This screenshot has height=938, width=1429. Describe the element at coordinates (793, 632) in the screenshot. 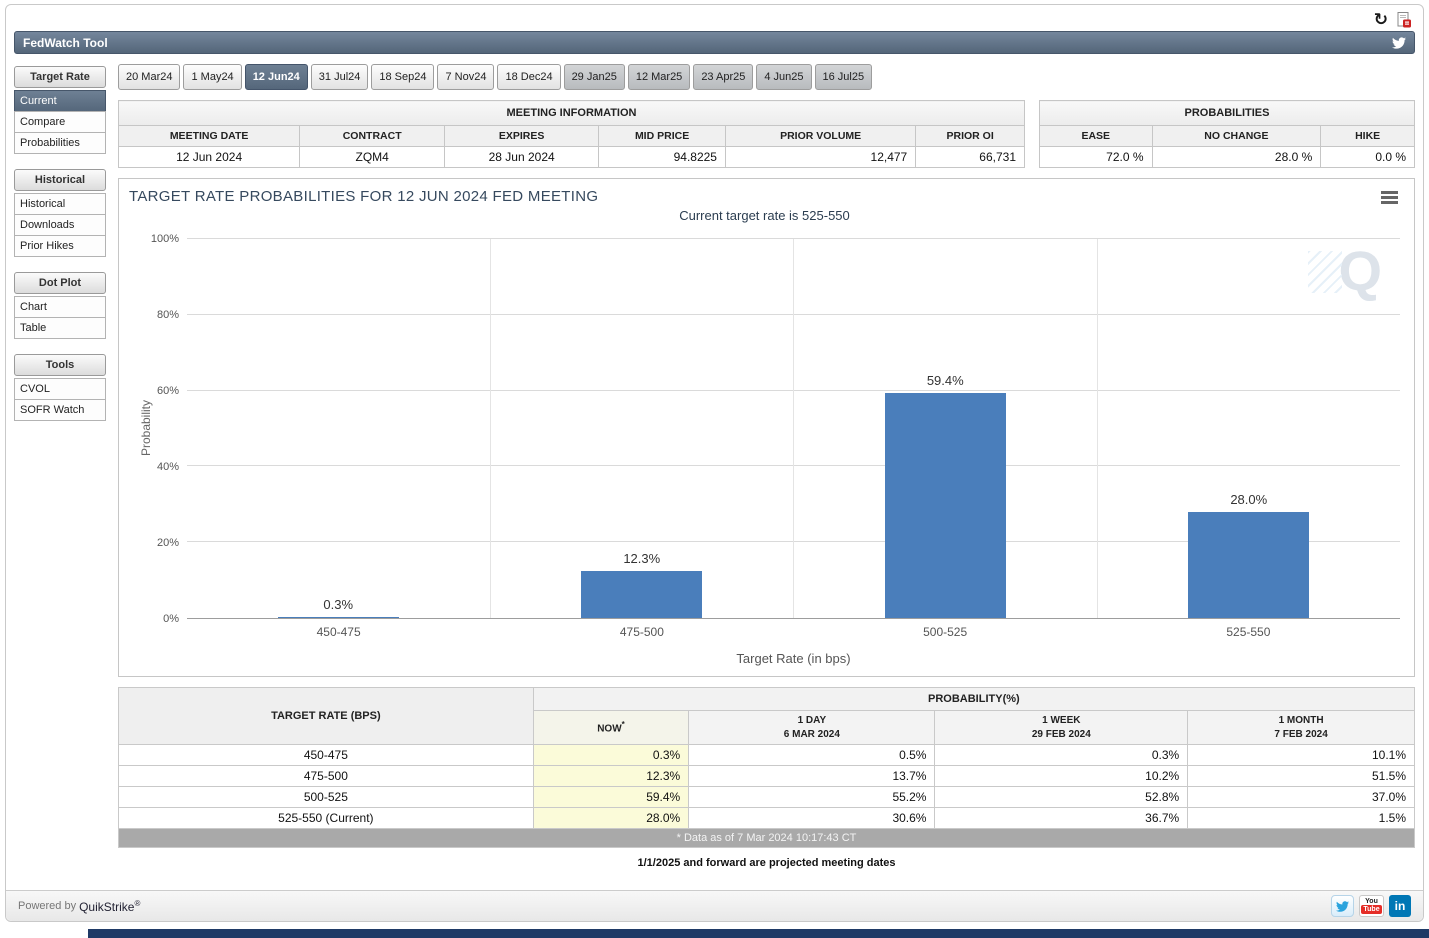

I see `x-axis-labels: 450-475 475-500 500-525 525-550` at that location.